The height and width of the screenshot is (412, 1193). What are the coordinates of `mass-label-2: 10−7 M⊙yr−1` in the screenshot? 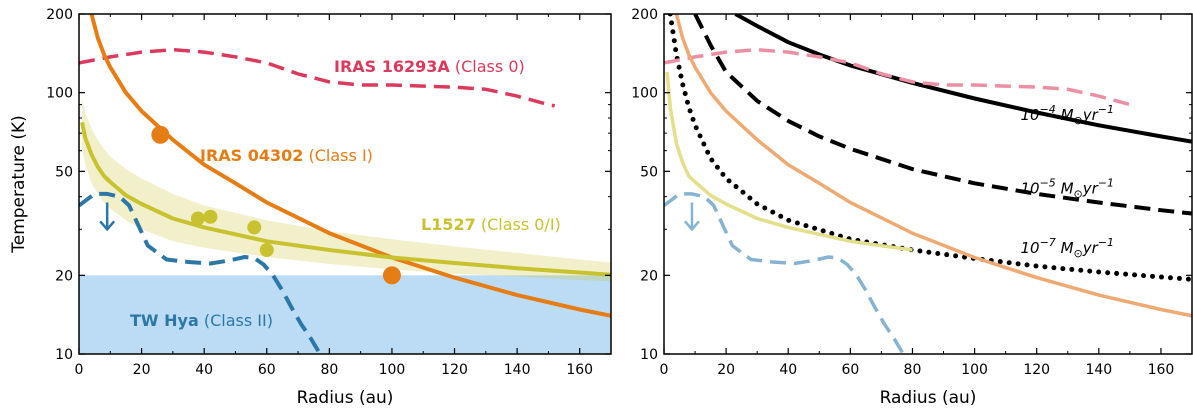 It's located at (1067, 248).